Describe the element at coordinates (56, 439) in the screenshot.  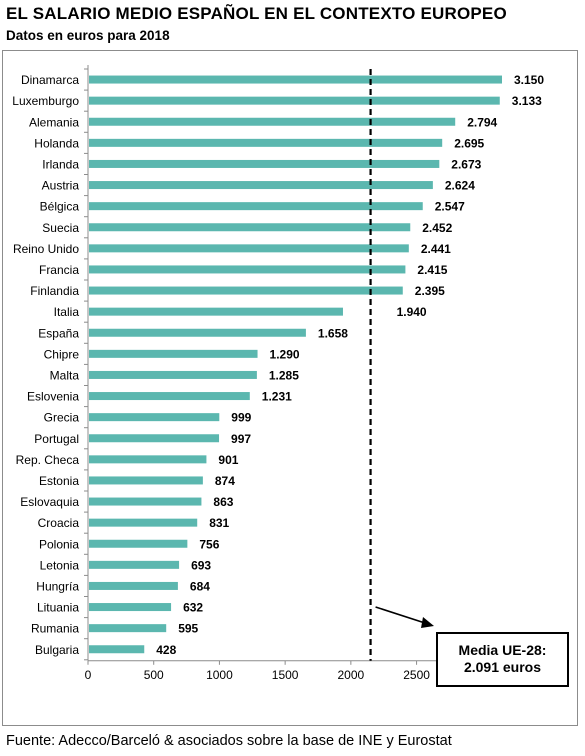
I see `category-label: Portugal` at that location.